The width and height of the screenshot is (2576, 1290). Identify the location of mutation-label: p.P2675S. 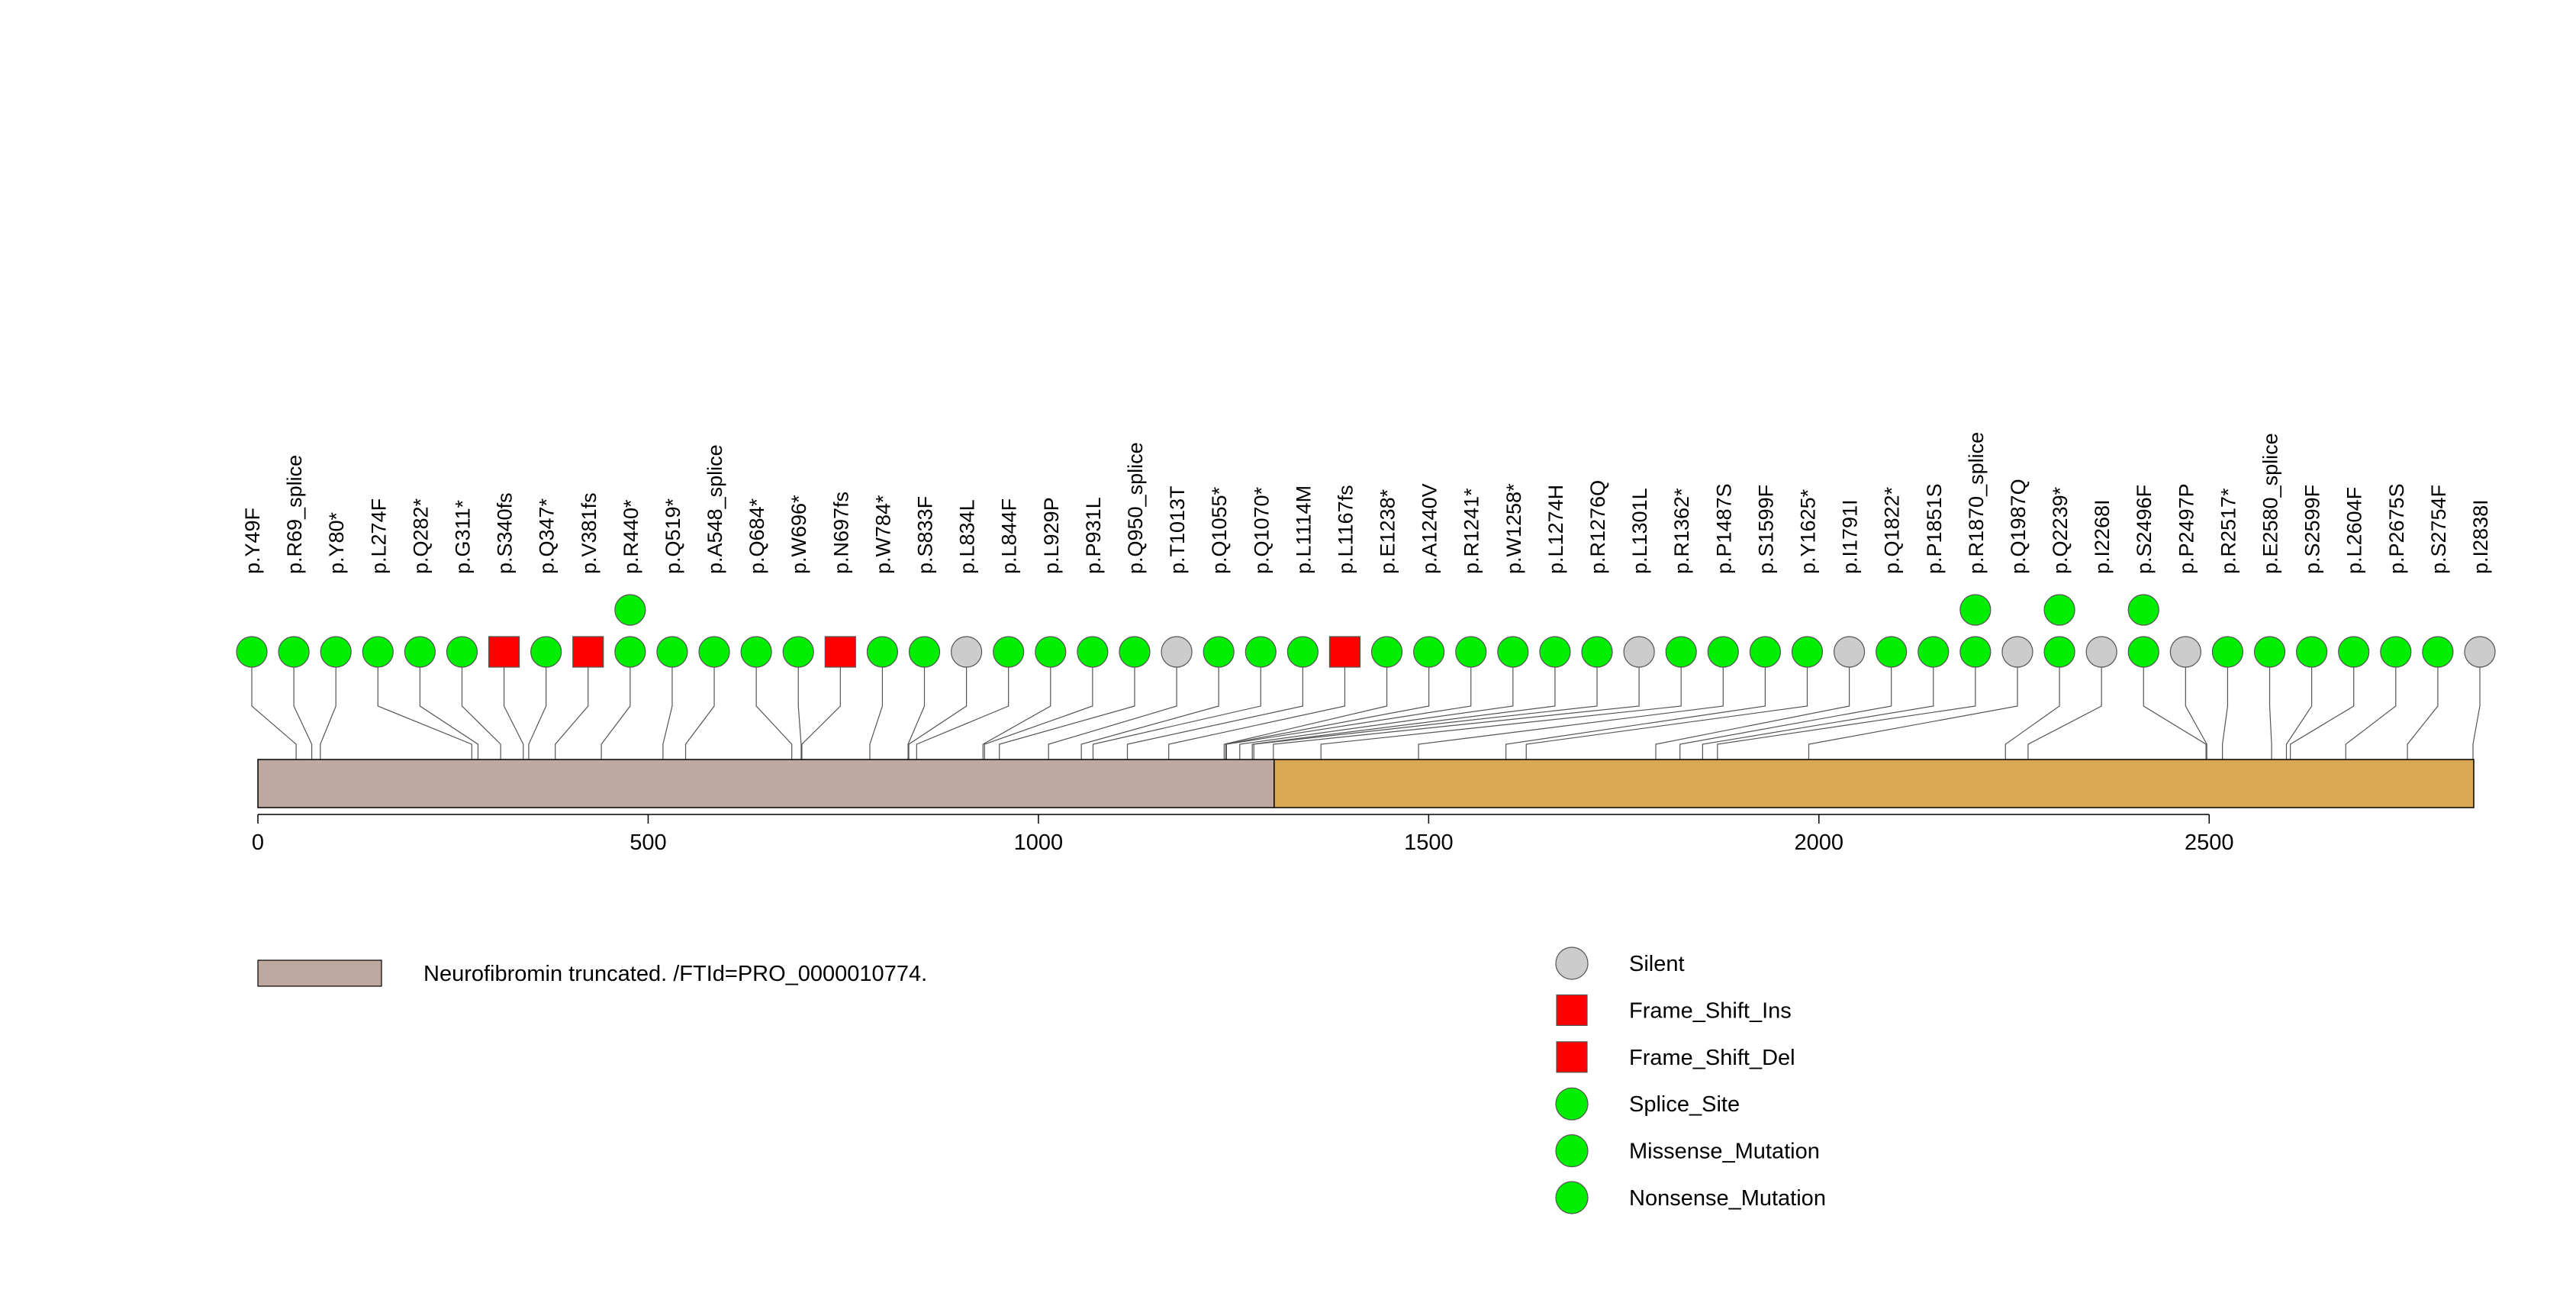
(2396, 528).